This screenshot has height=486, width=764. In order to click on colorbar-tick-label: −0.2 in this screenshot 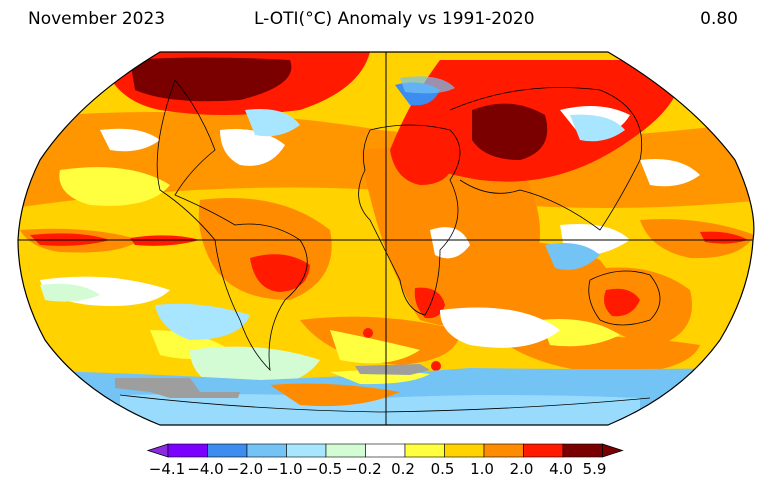, I will do `click(363, 469)`.